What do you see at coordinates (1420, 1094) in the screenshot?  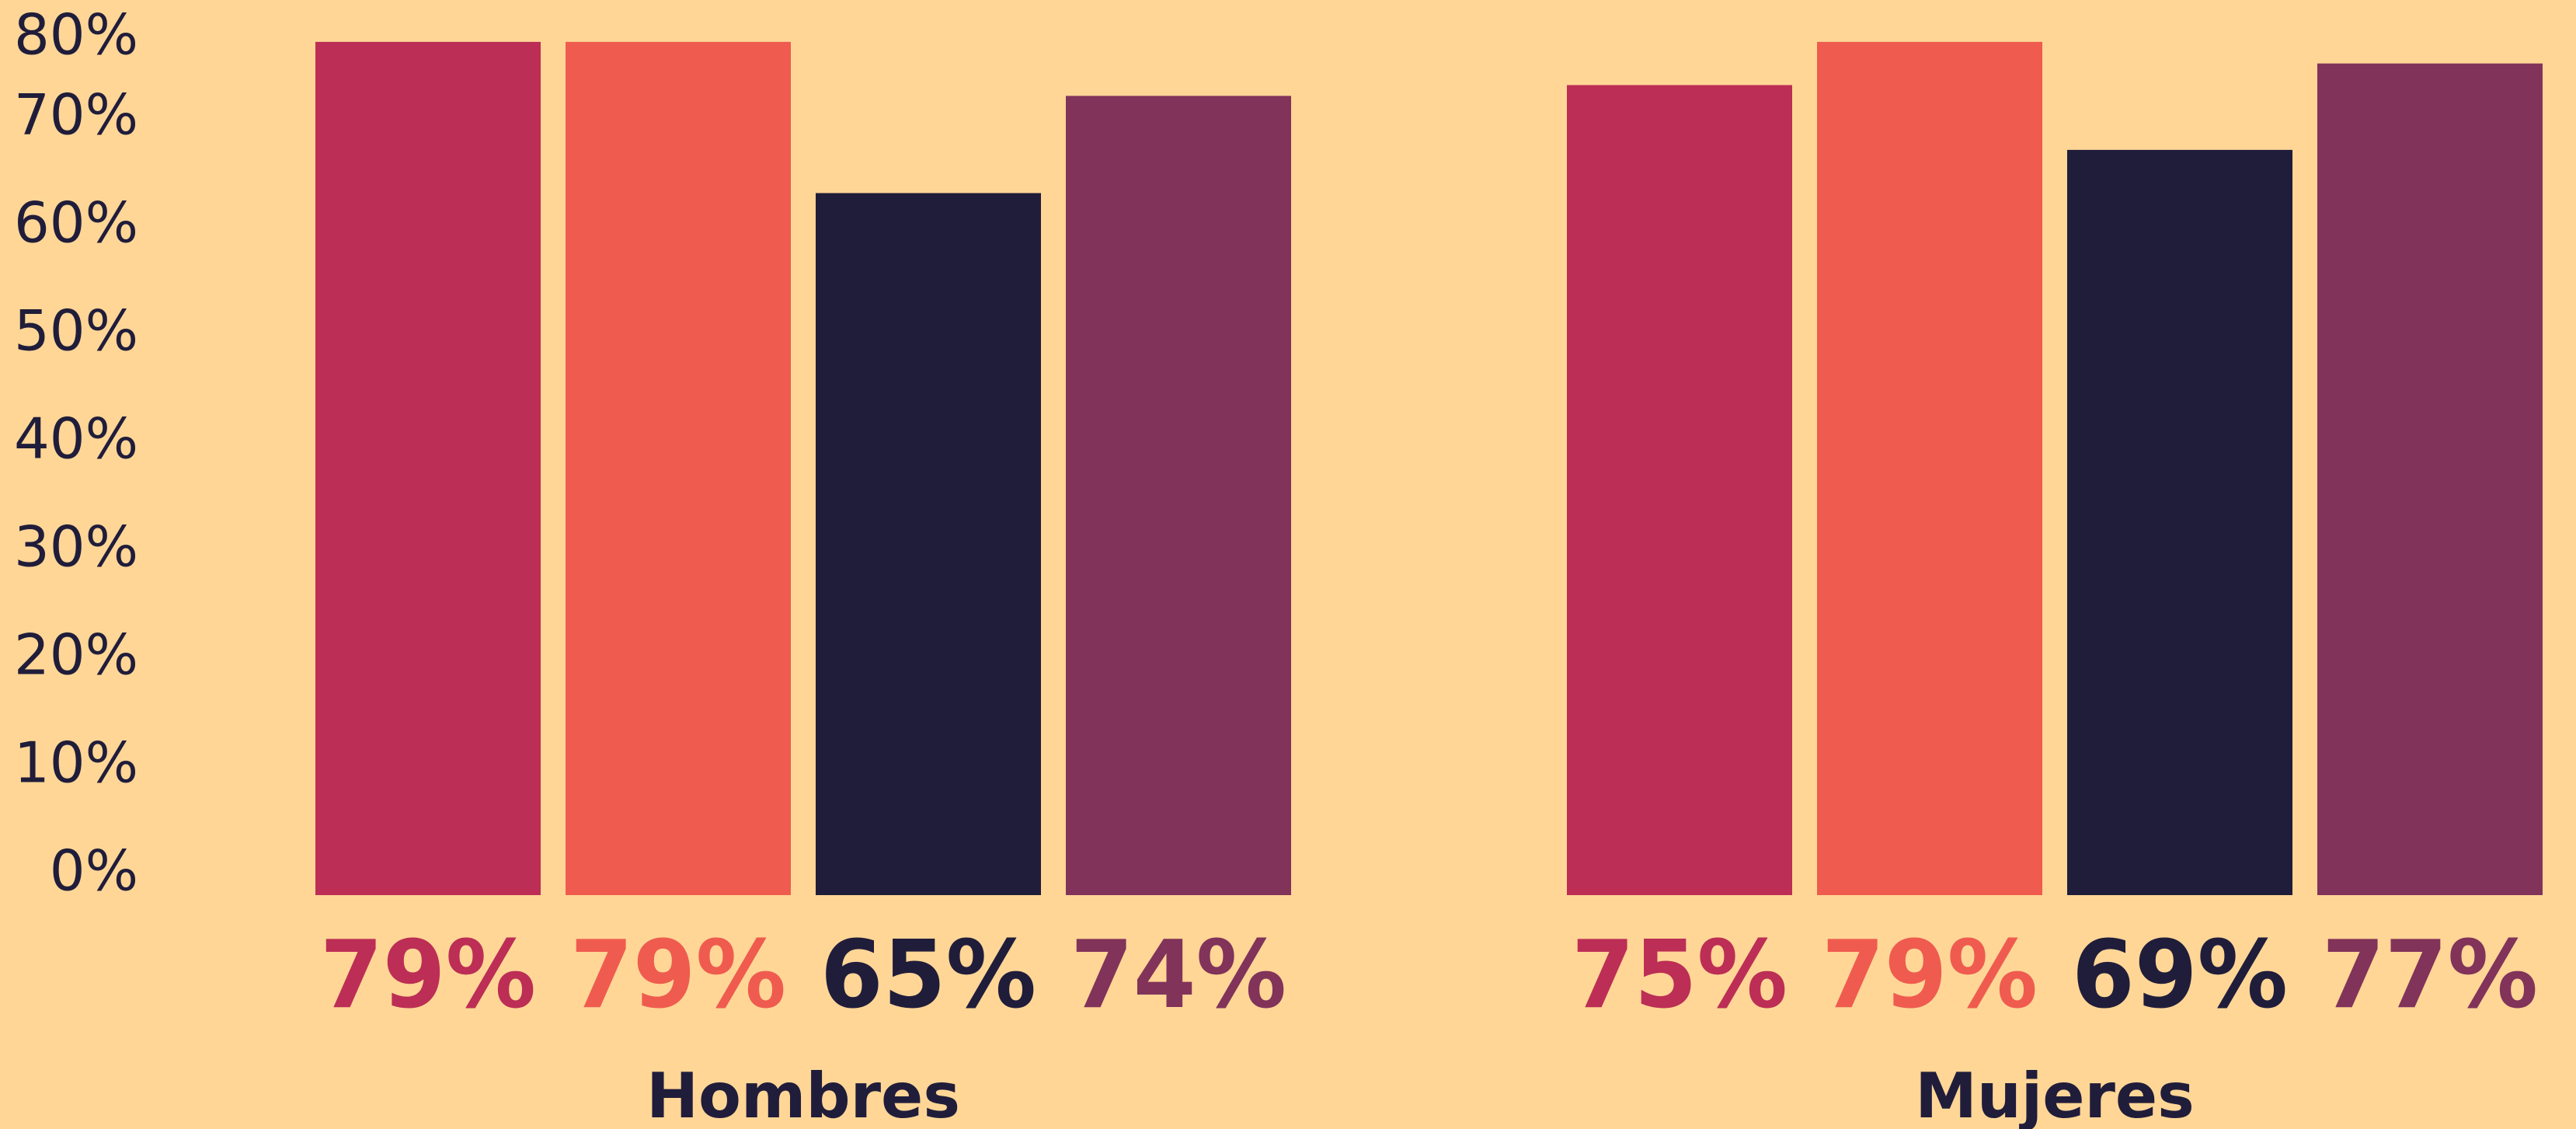 I see `category-labels: Hombres Mujeres` at bounding box center [1420, 1094].